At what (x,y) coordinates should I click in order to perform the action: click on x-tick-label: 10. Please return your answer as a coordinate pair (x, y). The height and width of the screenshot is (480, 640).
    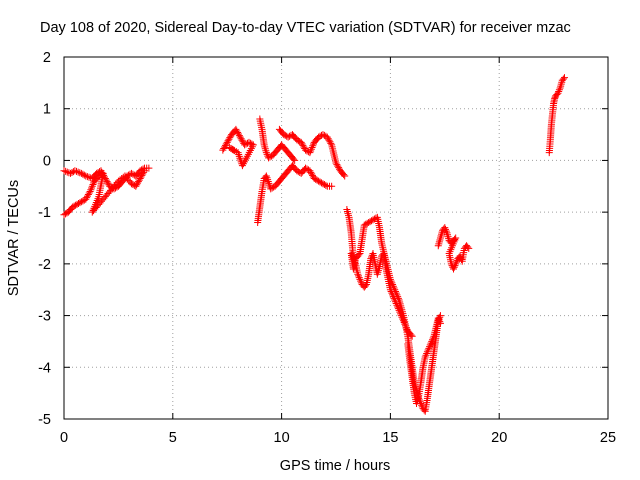
    Looking at the image, I should click on (282, 438).